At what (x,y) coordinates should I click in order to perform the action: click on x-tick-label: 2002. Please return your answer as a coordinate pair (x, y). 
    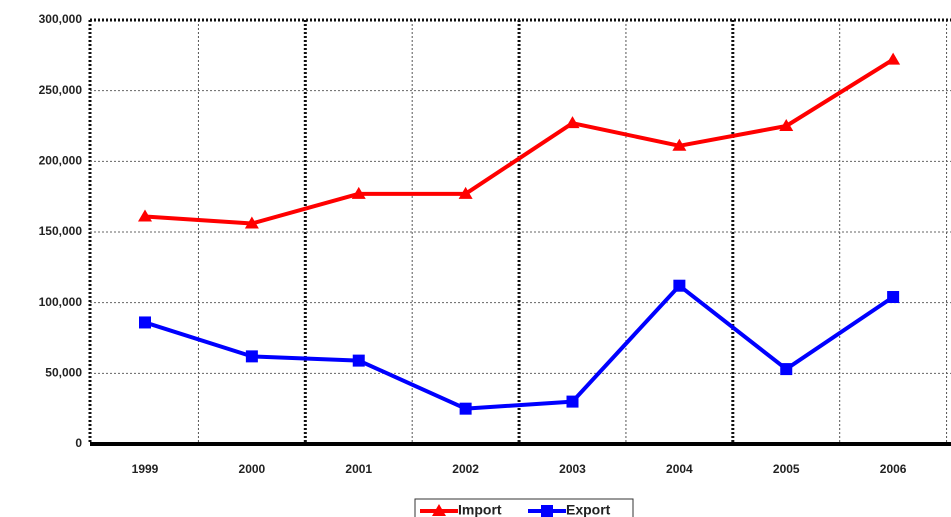
    Looking at the image, I should click on (465, 469).